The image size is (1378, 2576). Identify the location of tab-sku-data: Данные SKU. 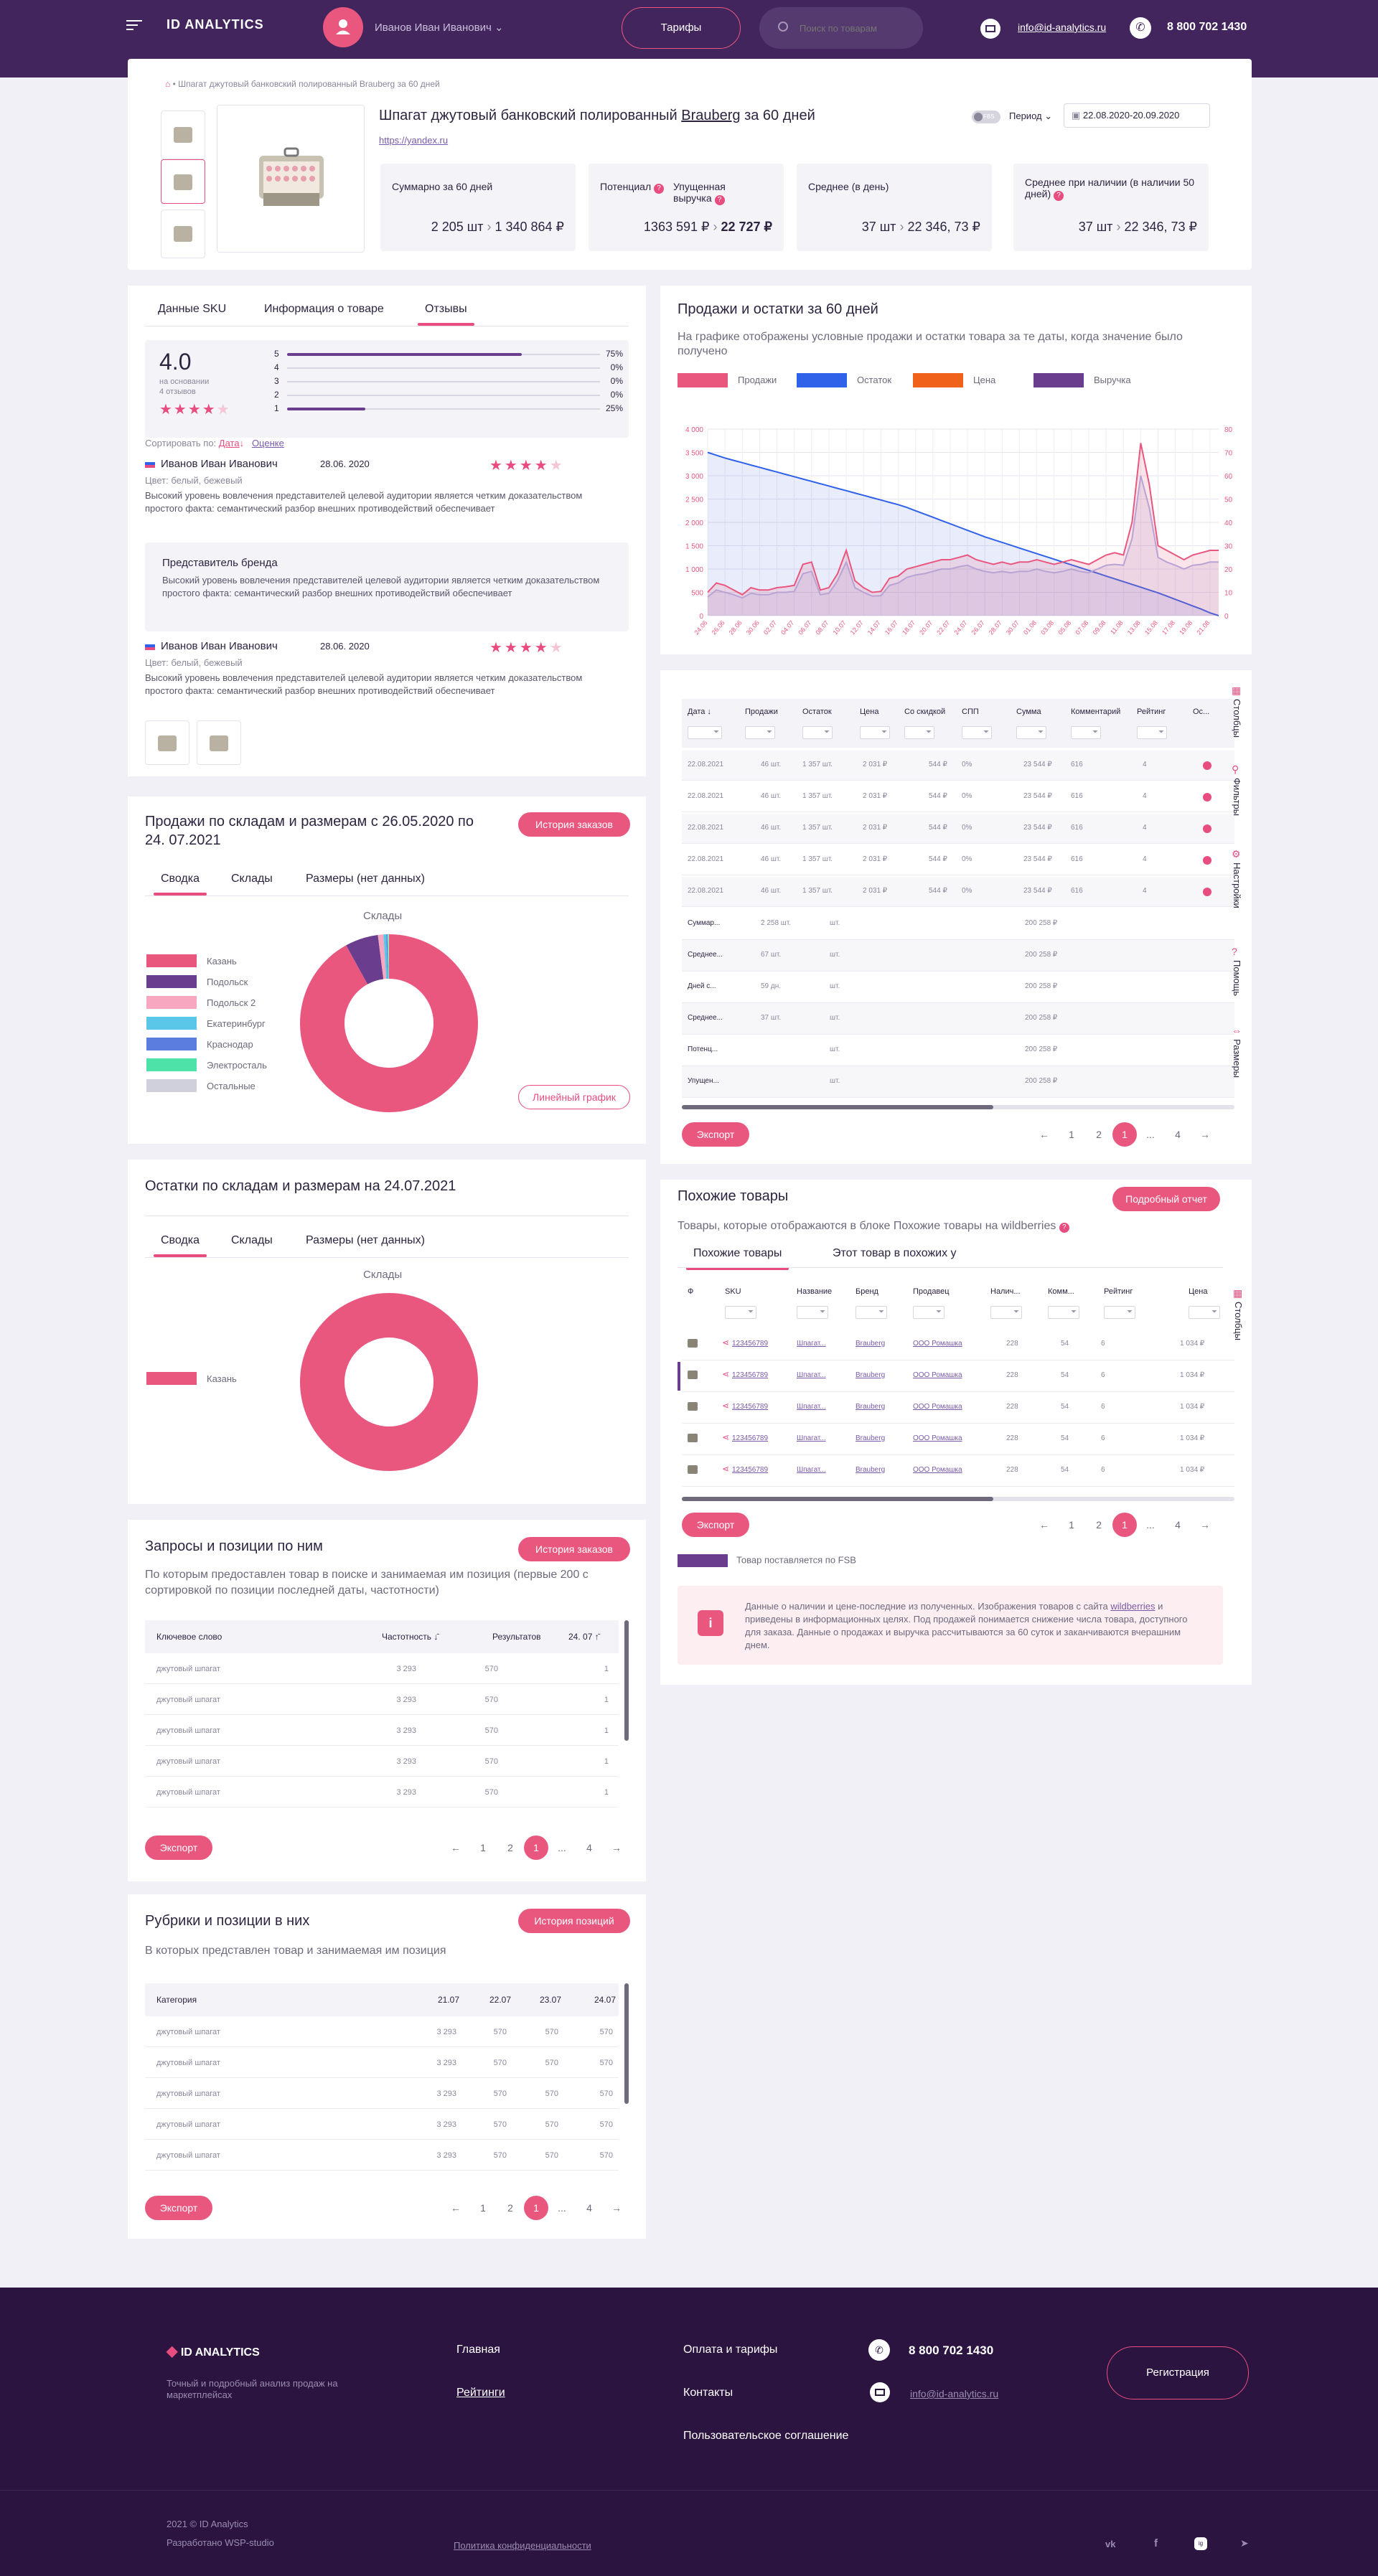
(192, 309).